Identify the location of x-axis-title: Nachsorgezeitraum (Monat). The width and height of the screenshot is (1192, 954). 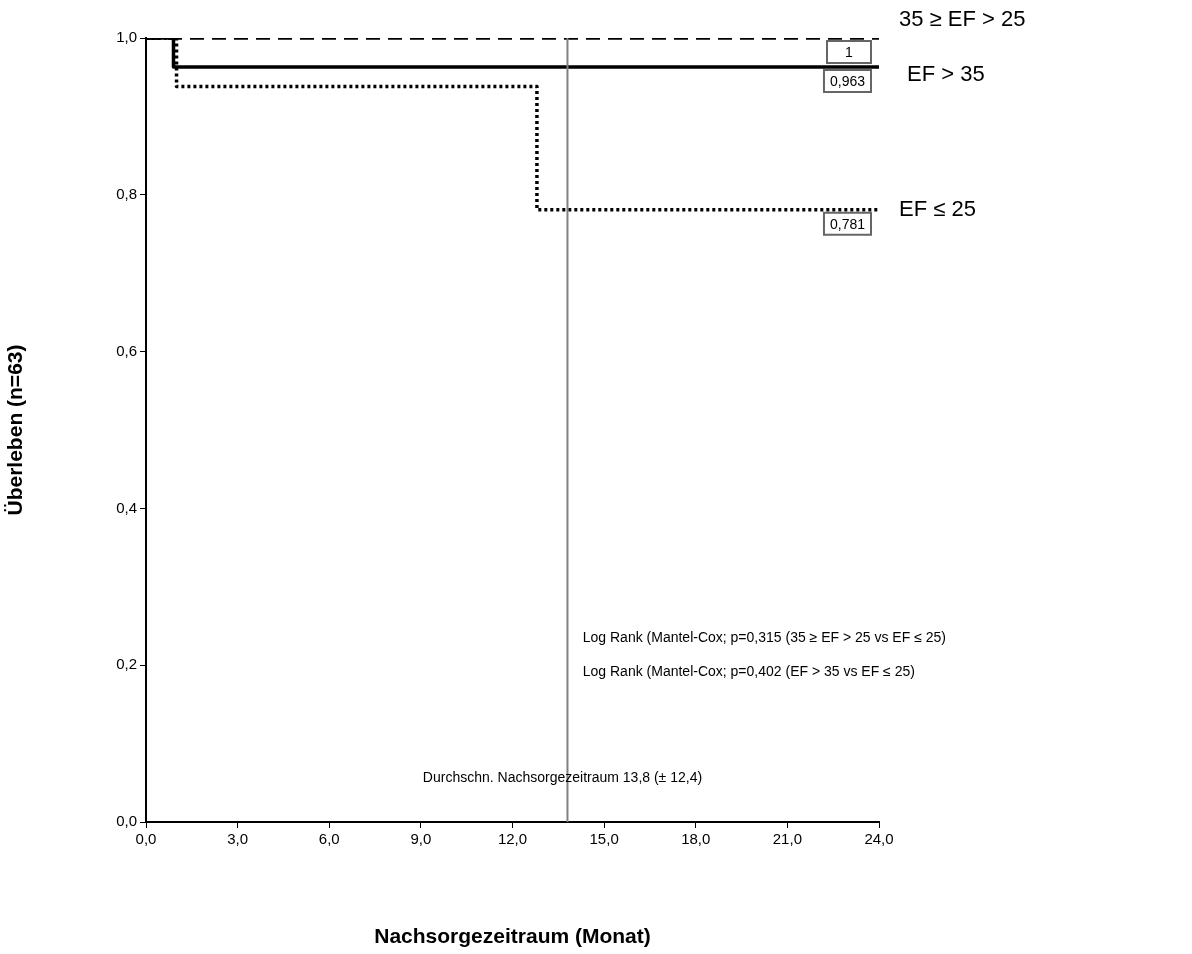
(512, 936).